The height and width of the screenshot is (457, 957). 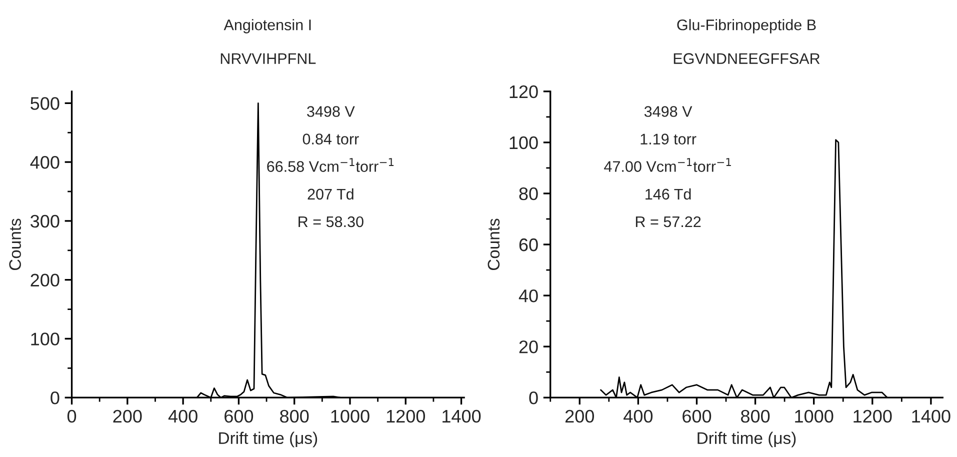 What do you see at coordinates (528, 245) in the screenshot?
I see `y-tick-label: 60` at bounding box center [528, 245].